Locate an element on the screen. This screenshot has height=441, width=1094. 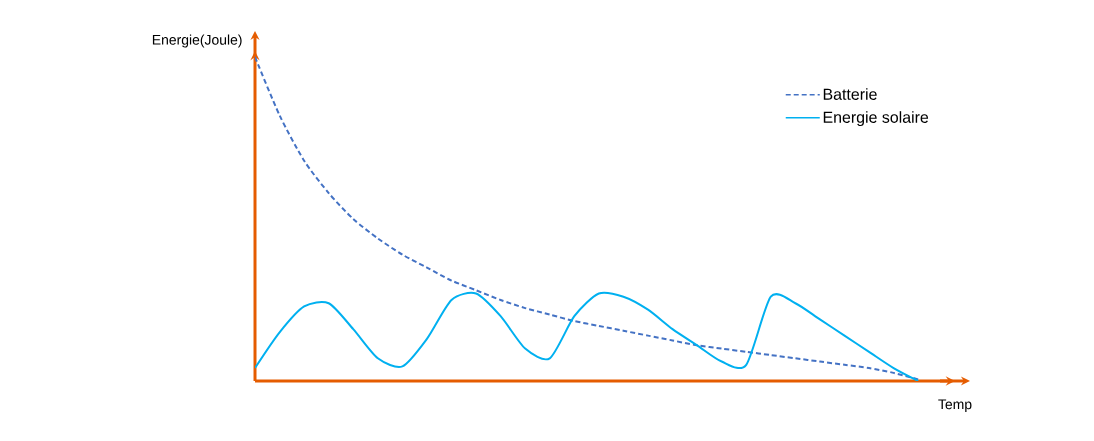
x-axis-title: Temp is located at coordinates (955, 405).